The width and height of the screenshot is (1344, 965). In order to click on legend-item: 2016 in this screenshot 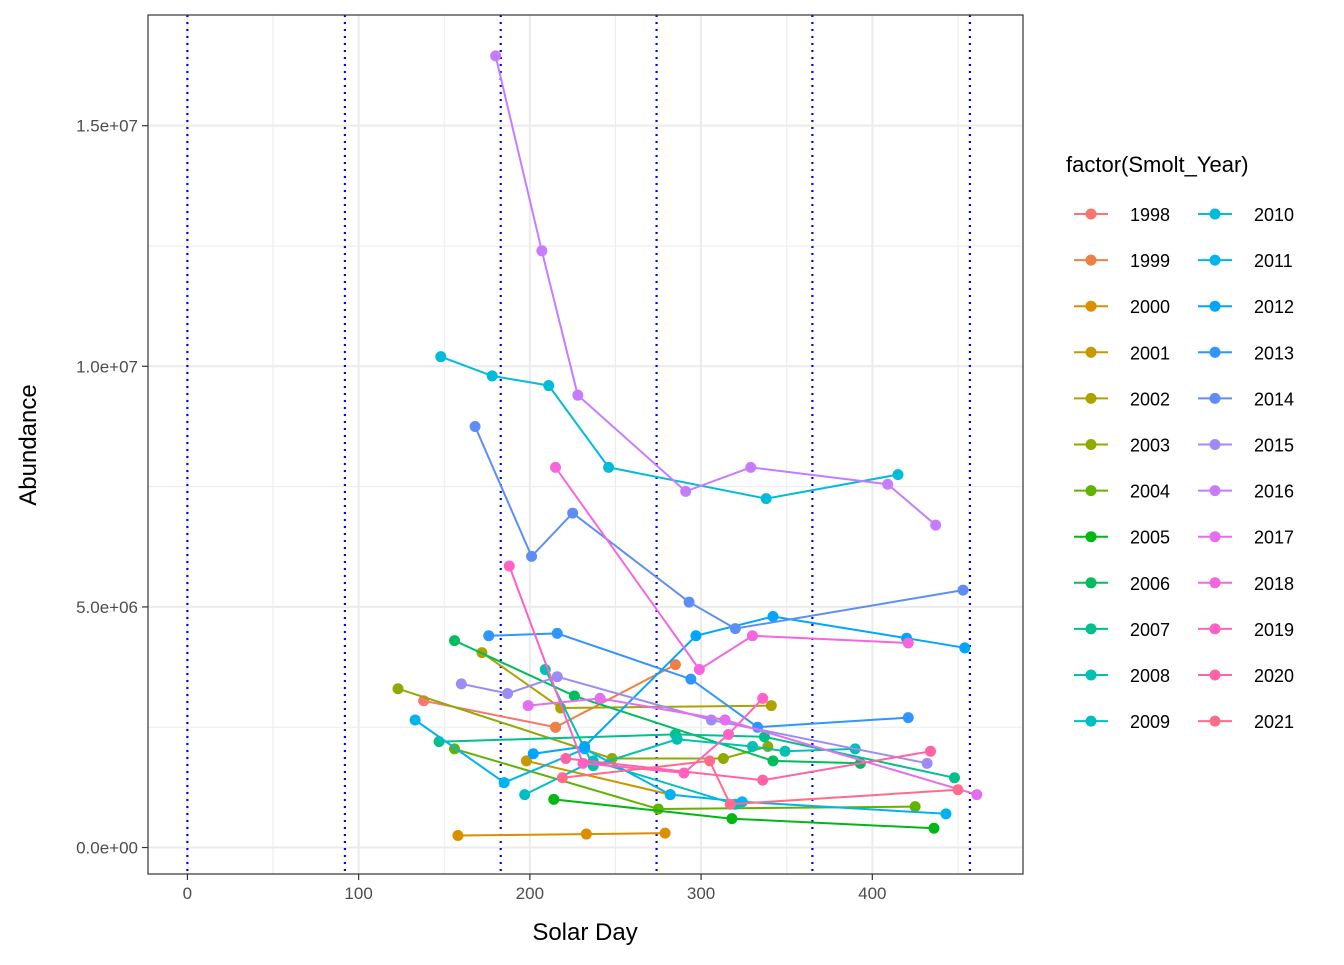, I will do `click(1246, 492)`.